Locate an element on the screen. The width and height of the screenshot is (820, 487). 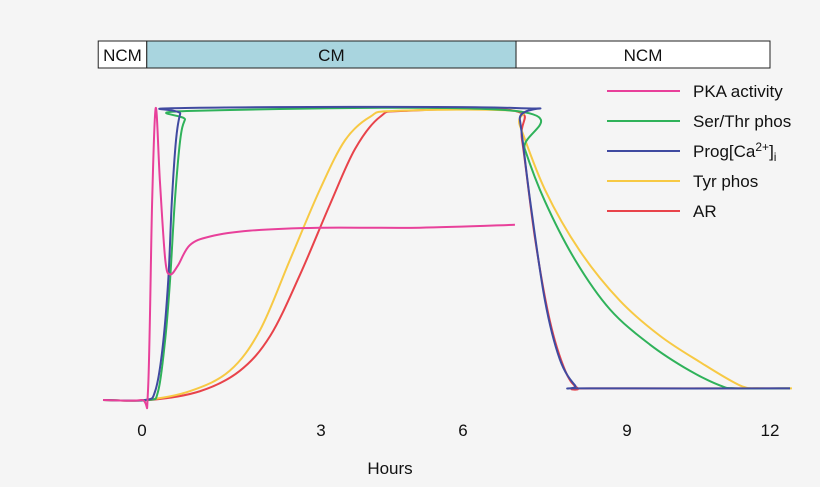
legend-label-close: ] is located at coordinates (771, 151).